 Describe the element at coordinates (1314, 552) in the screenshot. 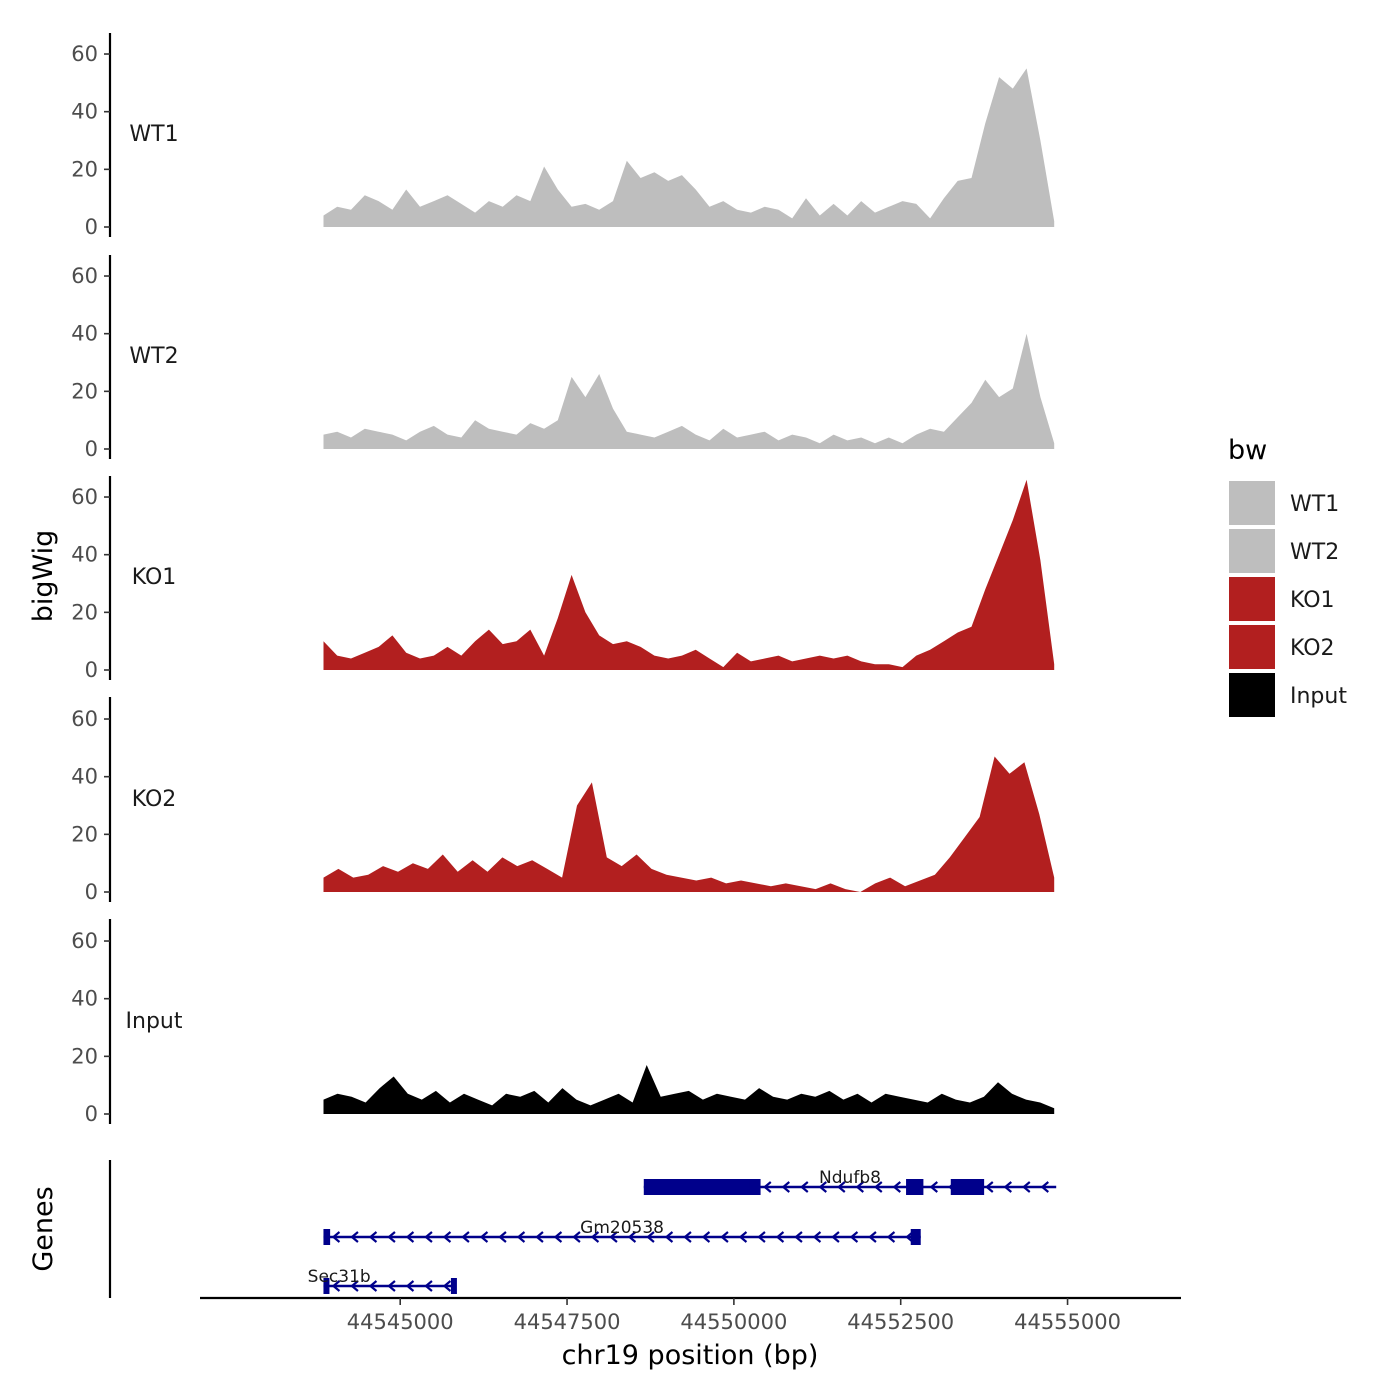

I see `legend-label: WT2` at that location.